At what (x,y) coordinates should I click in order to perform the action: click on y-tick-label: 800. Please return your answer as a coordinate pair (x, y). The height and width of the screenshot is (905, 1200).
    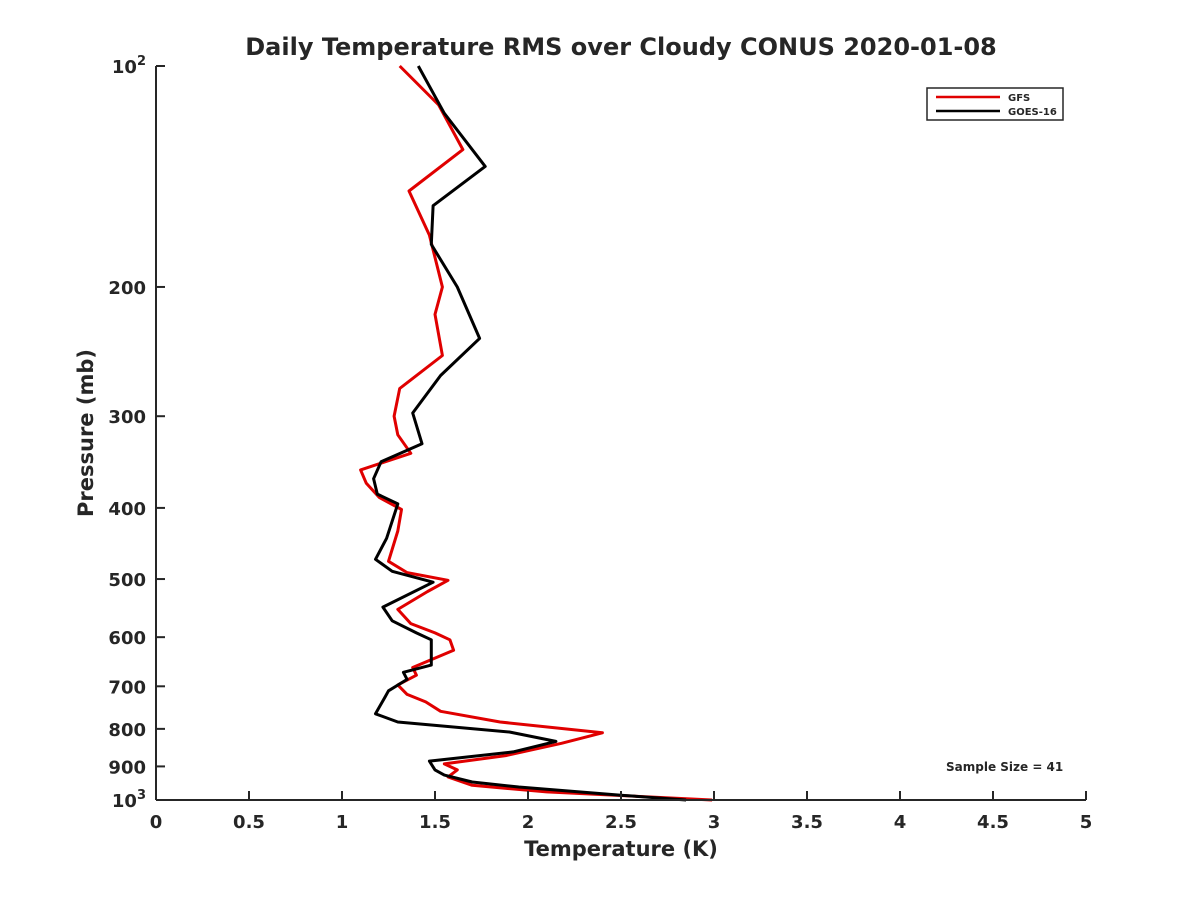
    Looking at the image, I should click on (127, 730).